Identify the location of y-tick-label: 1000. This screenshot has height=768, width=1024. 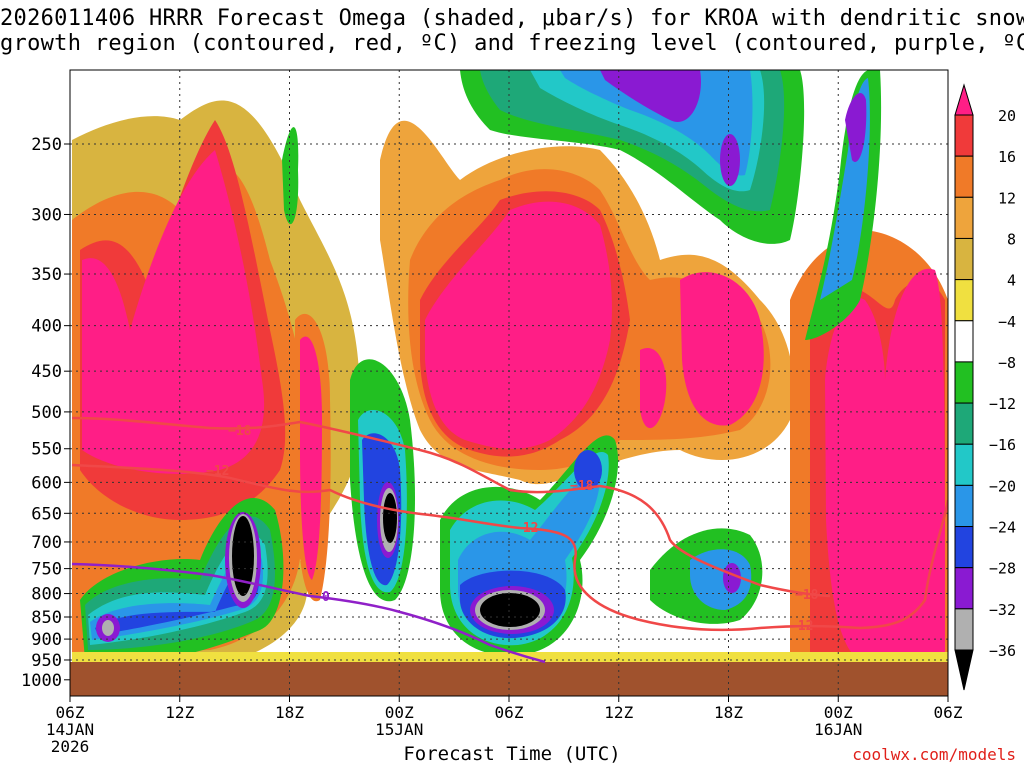
(41, 681).